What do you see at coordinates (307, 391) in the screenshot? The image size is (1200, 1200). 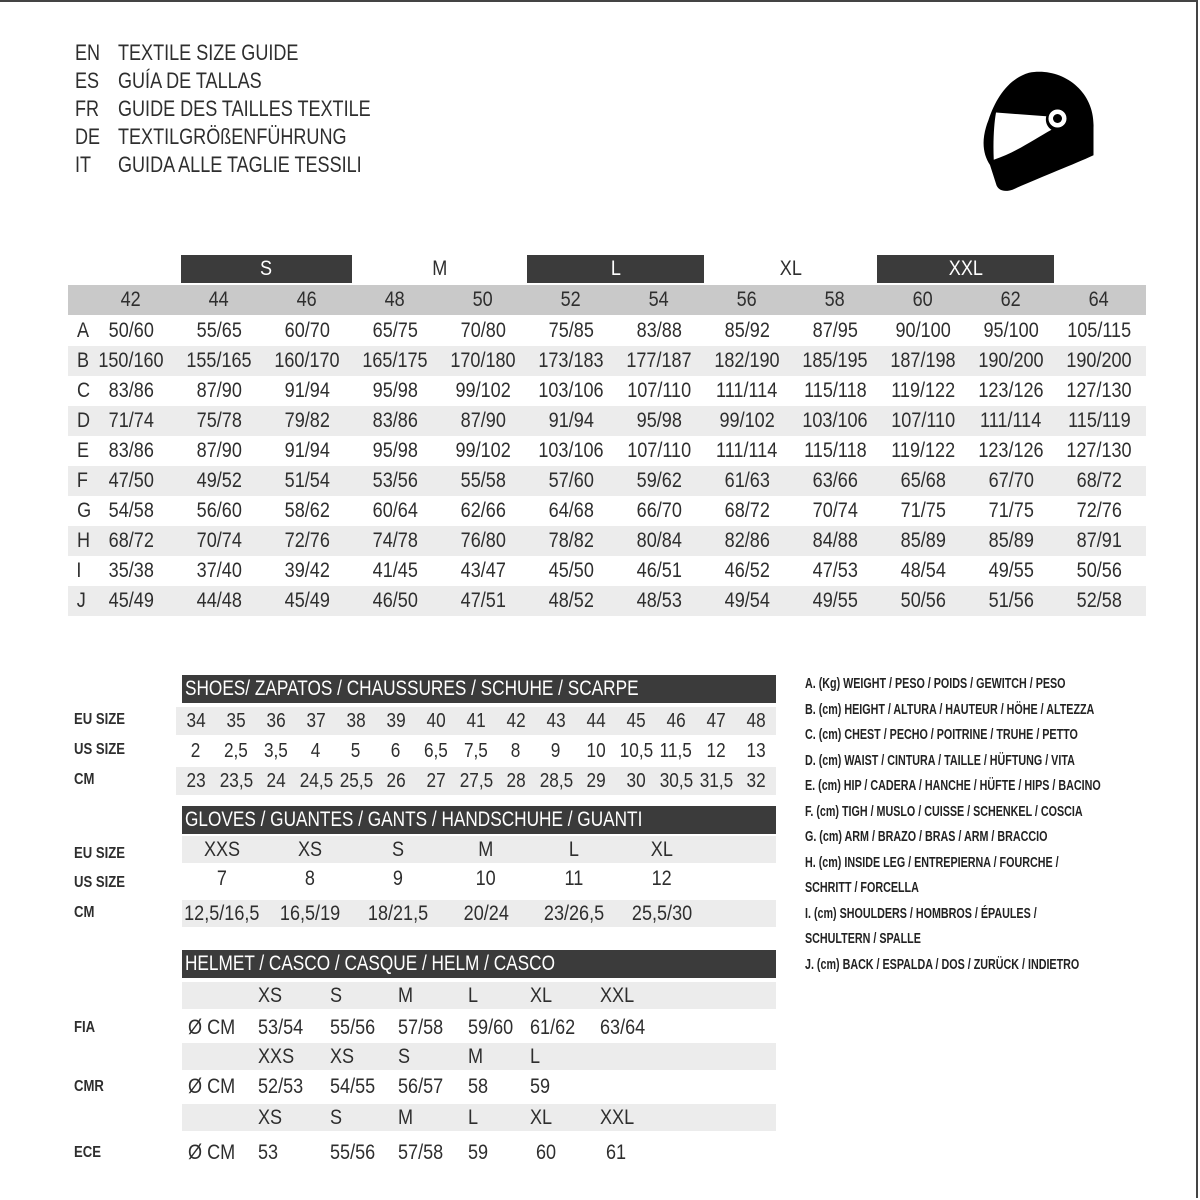 I see `table-cell: 91/94` at bounding box center [307, 391].